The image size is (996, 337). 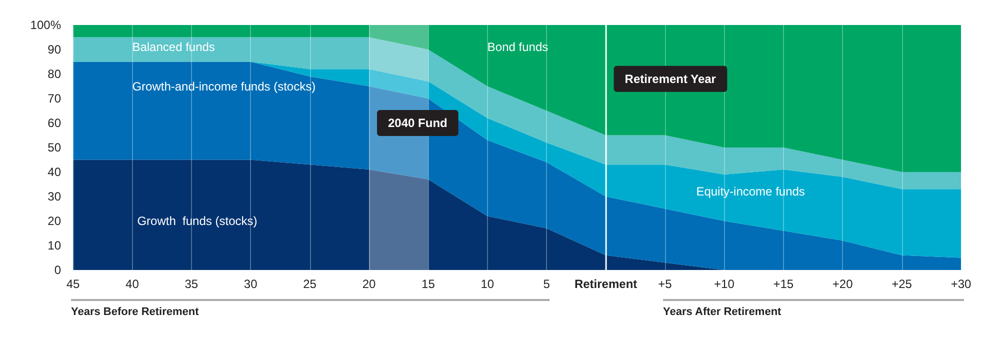 What do you see at coordinates (55, 221) in the screenshot?
I see `y-tick-label: 20` at bounding box center [55, 221].